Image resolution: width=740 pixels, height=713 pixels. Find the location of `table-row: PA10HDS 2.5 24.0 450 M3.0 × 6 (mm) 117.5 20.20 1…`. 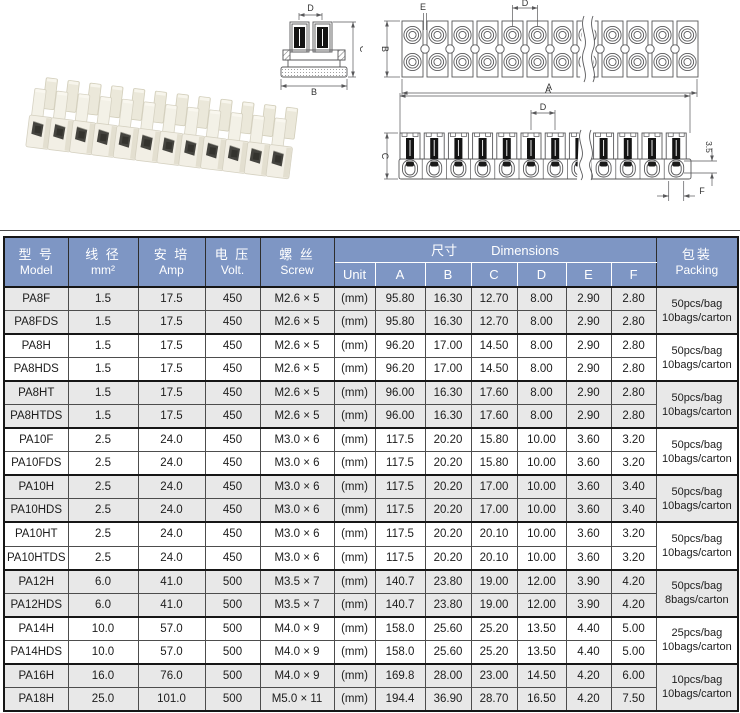

table-row: PA10HDS 2.5 24.0 450 M3.0 × 6 (mm) 117.5 20.20 1… is located at coordinates (370, 510).